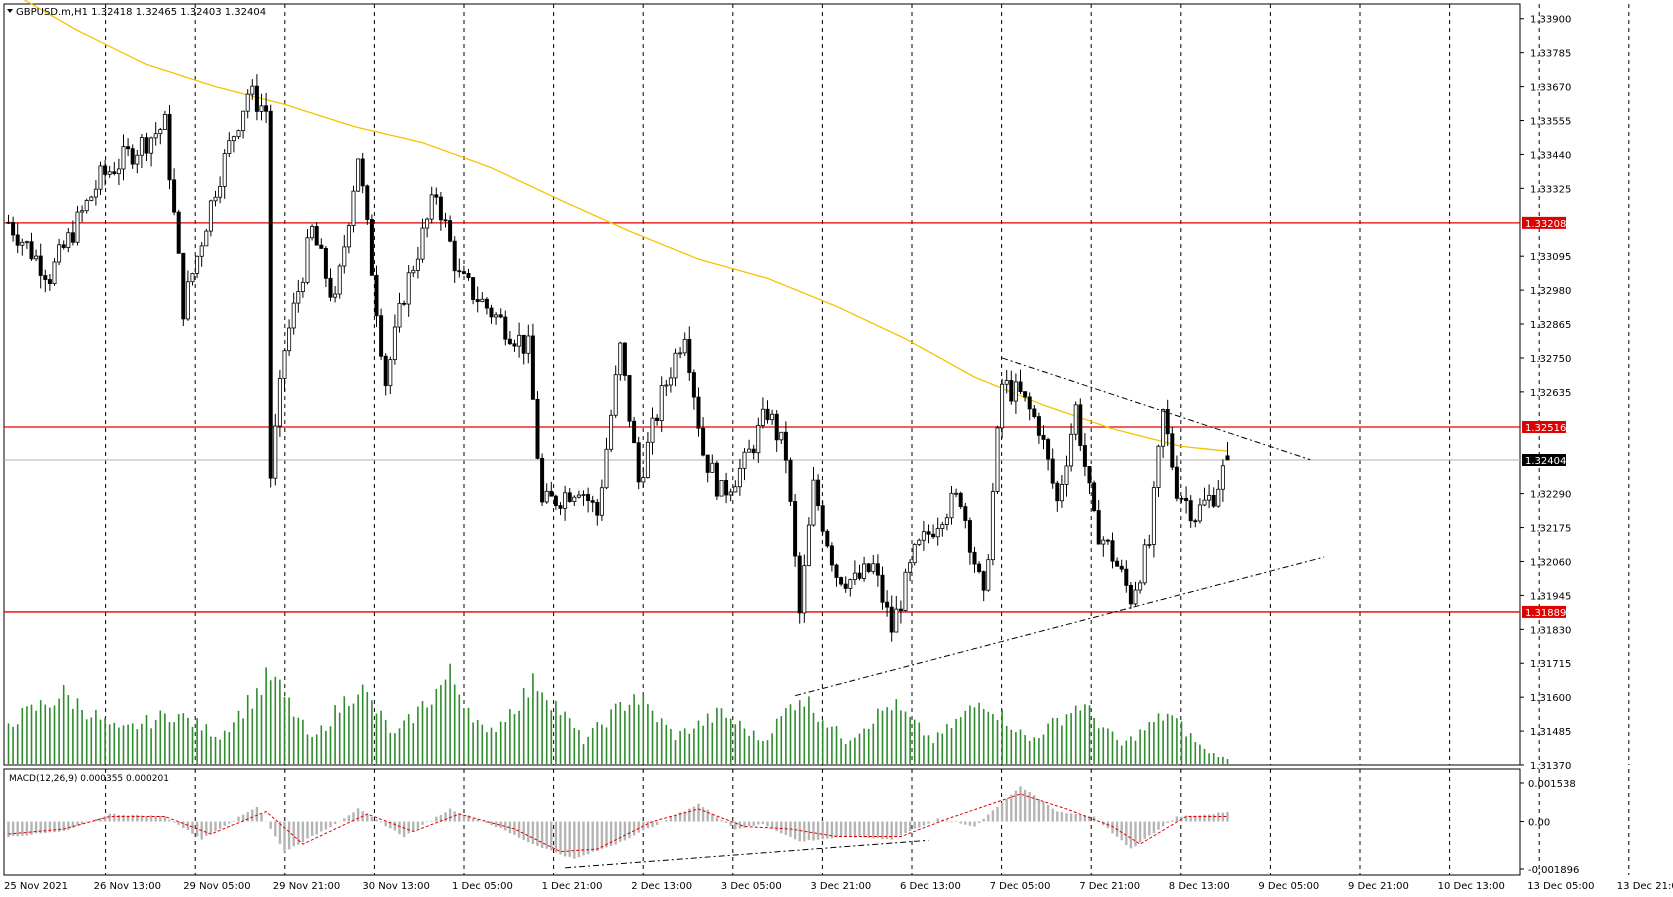 This screenshot has height=897, width=1673. Describe the element at coordinates (1550, 562) in the screenshot. I see `y-tick-label: 1.32060` at that location.